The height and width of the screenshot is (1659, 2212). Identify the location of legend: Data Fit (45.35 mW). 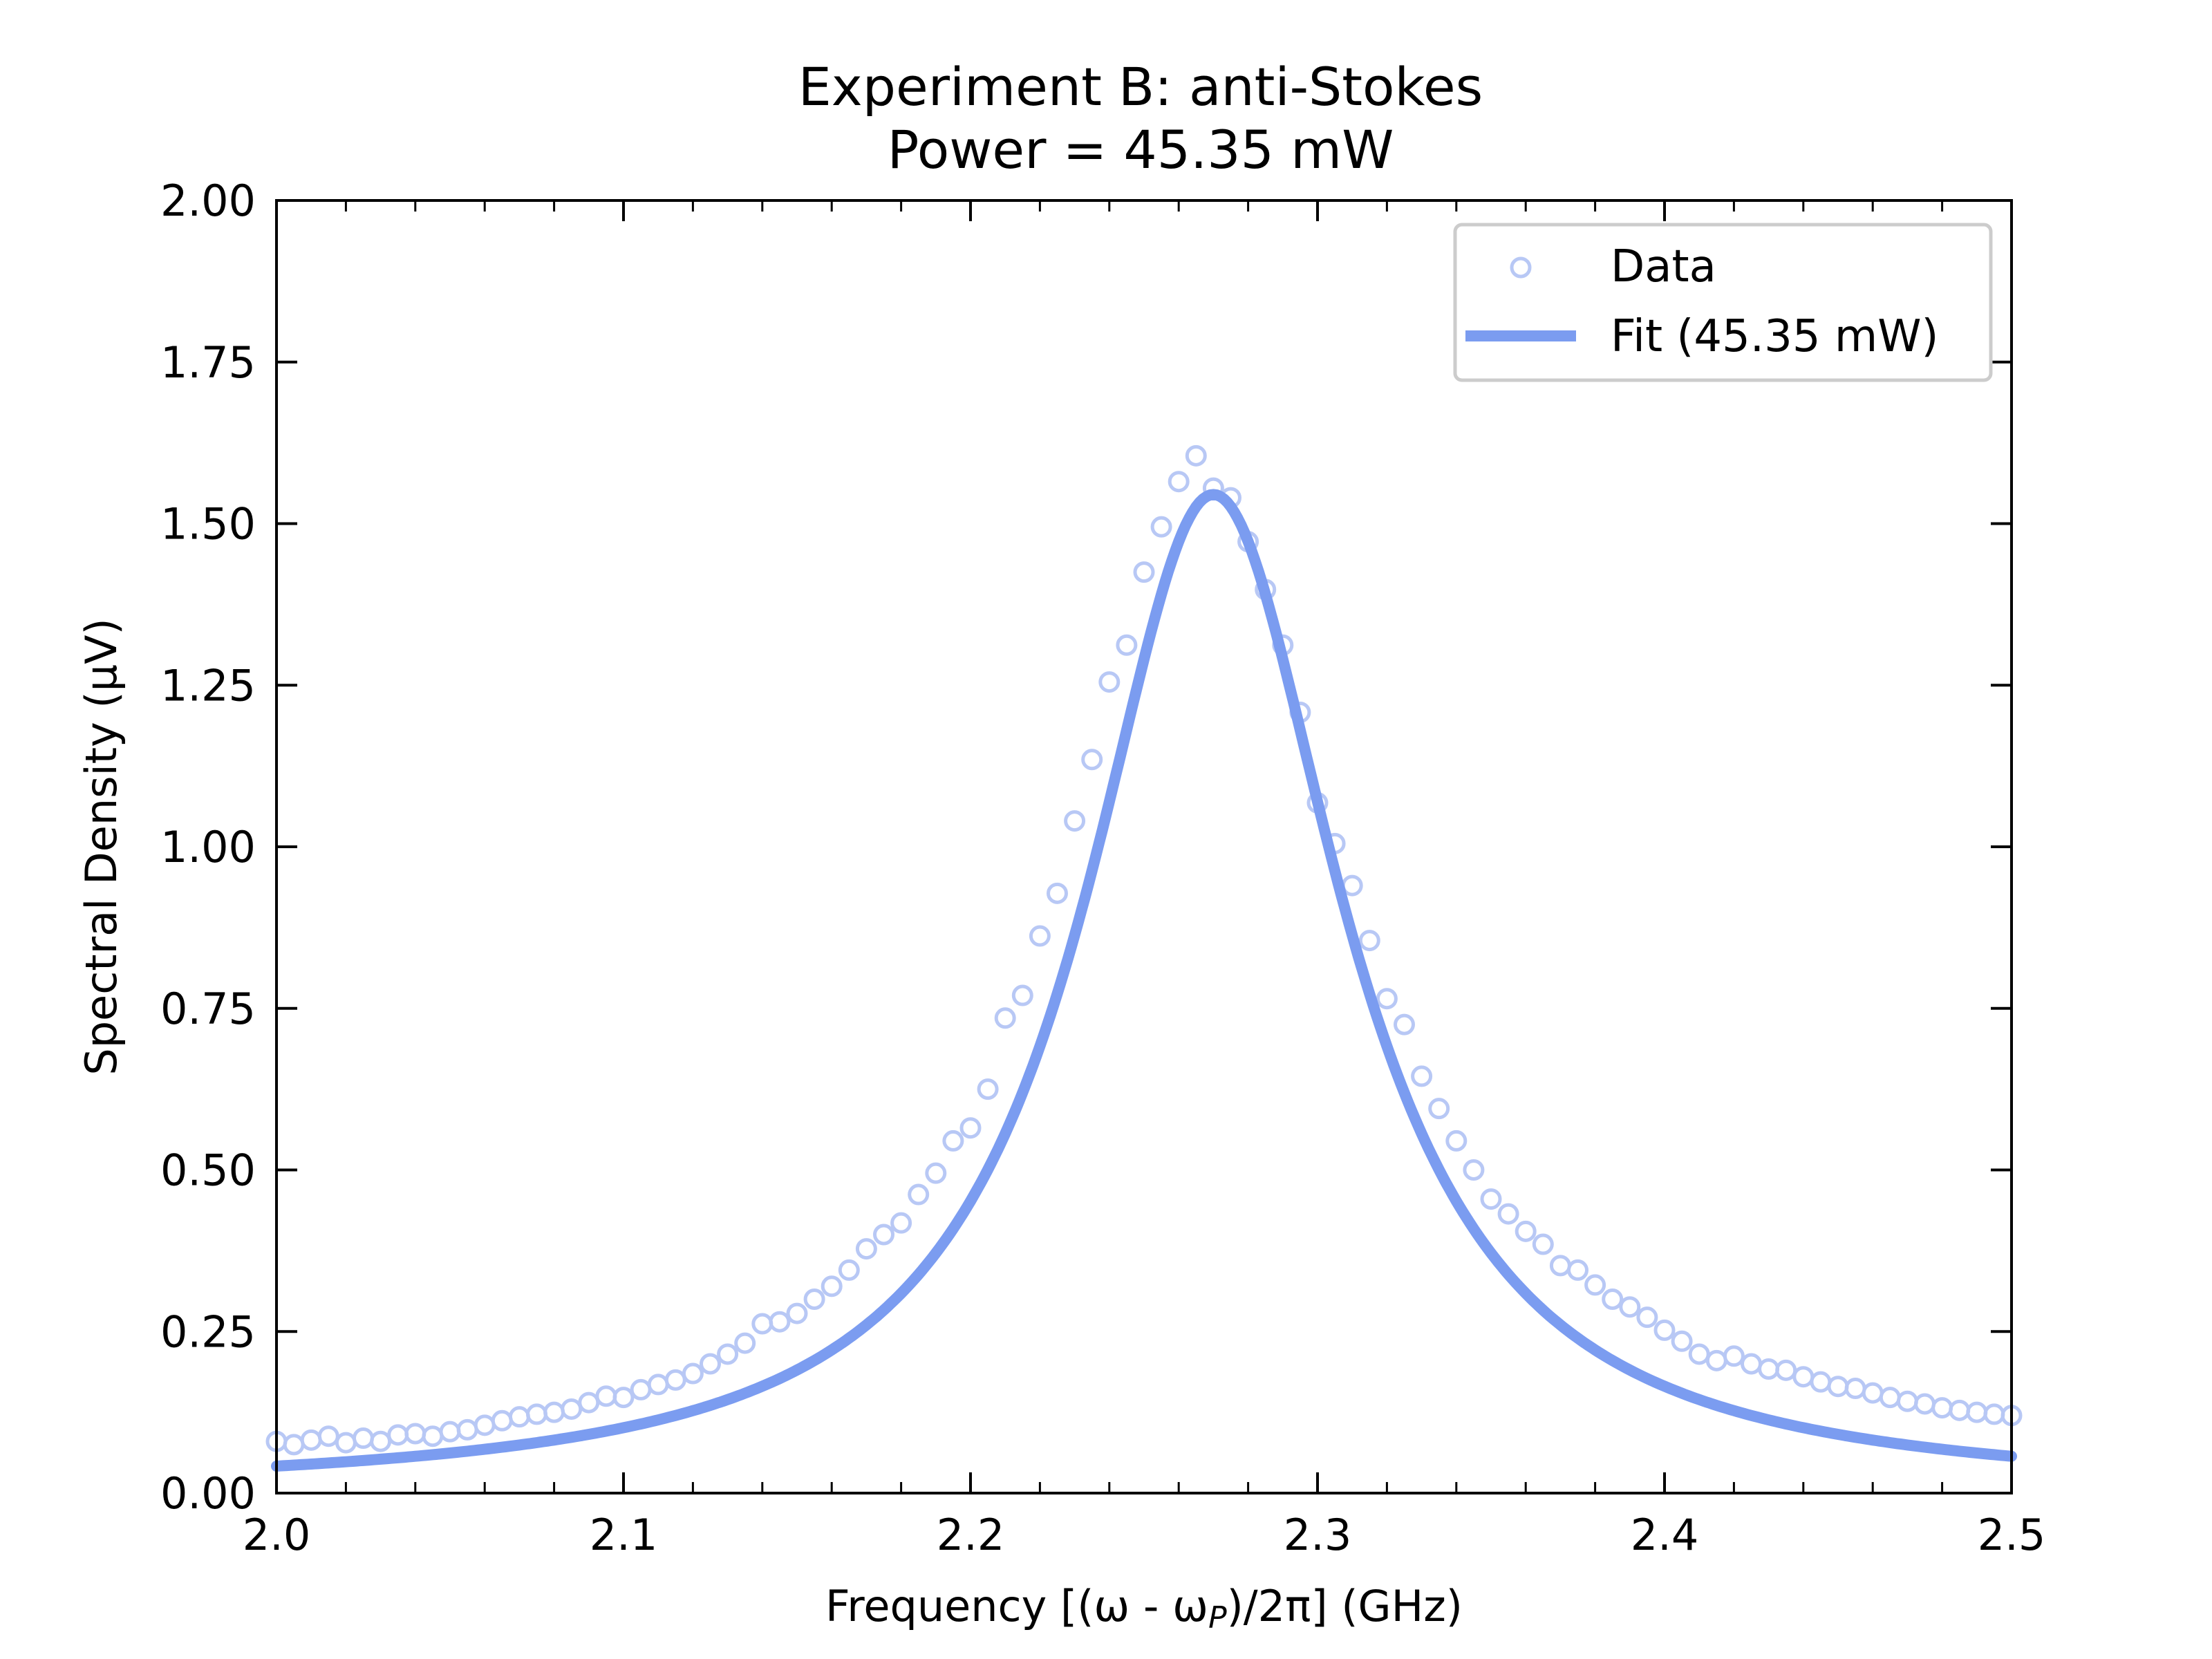
(1723, 303).